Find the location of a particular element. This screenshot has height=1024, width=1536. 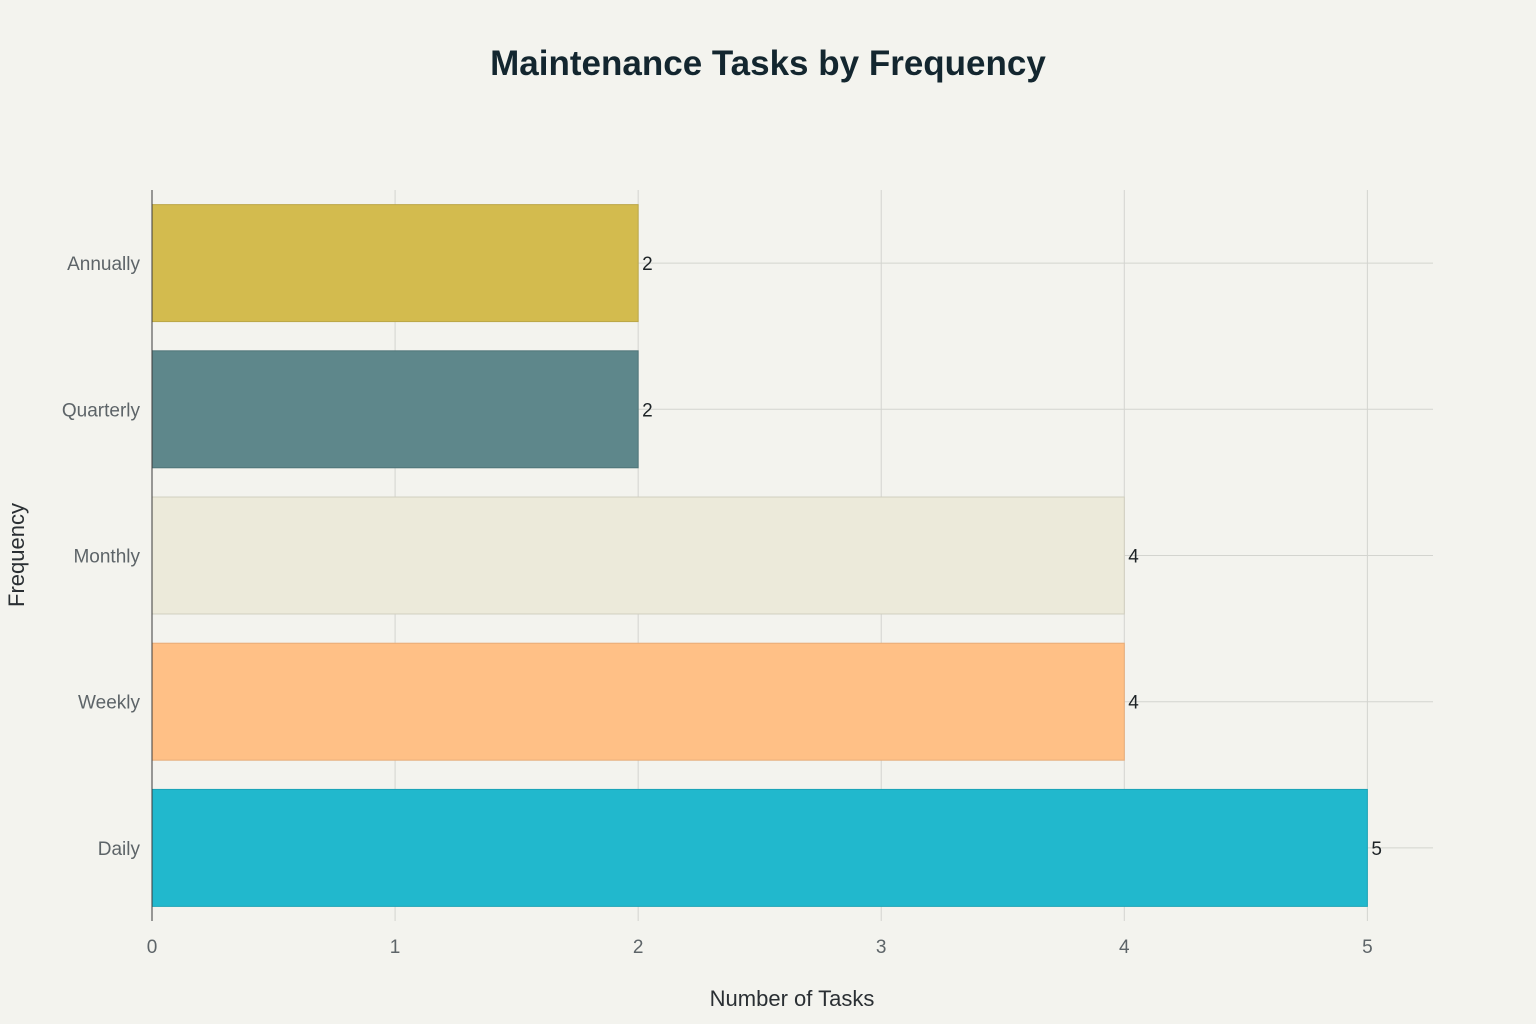

x-tick-label: 3 is located at coordinates (881, 947).